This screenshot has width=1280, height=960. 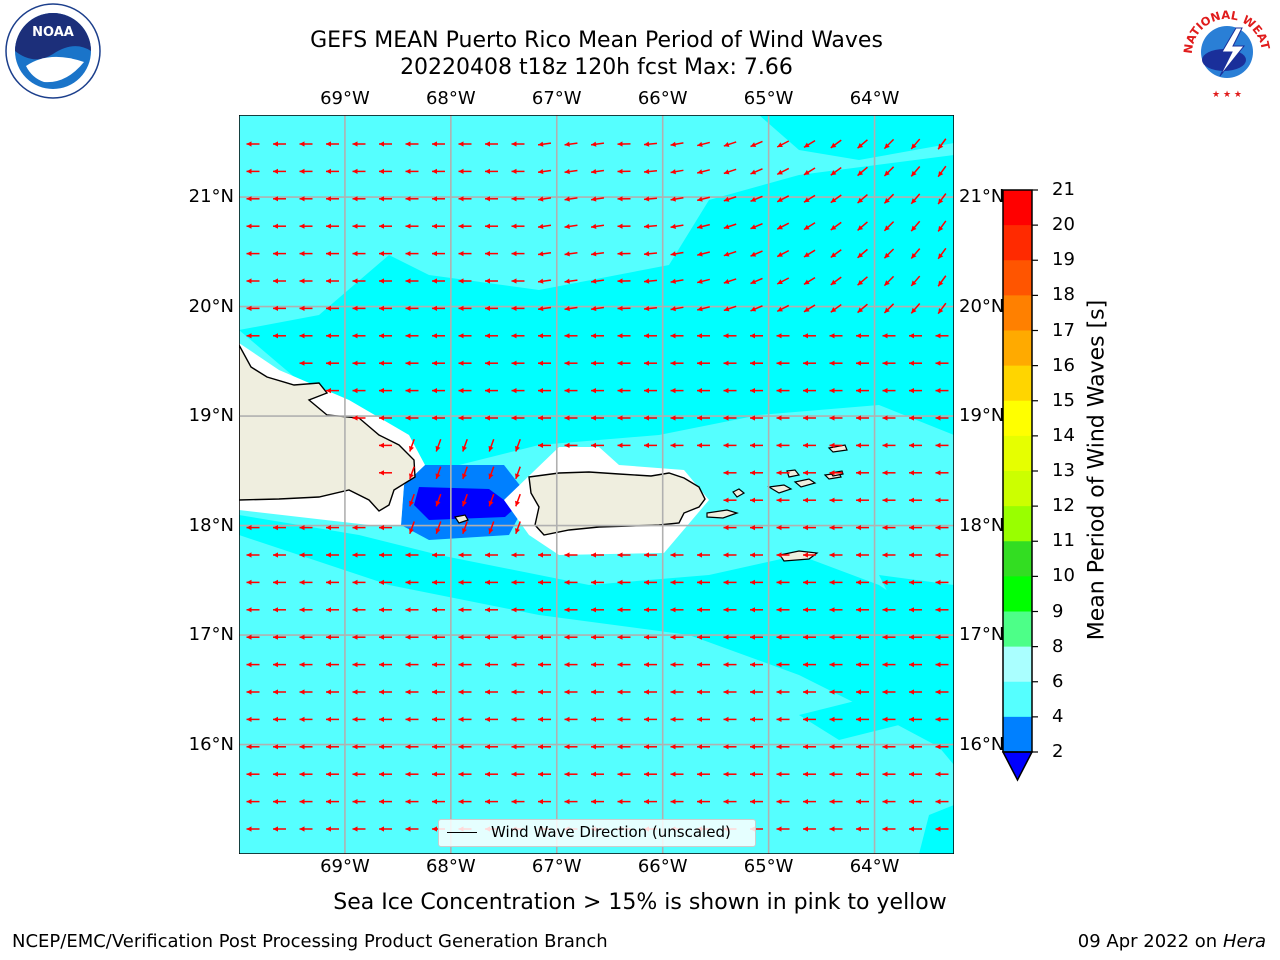 What do you see at coordinates (1020, 485) in the screenshot?
I see `colorbar` at bounding box center [1020, 485].